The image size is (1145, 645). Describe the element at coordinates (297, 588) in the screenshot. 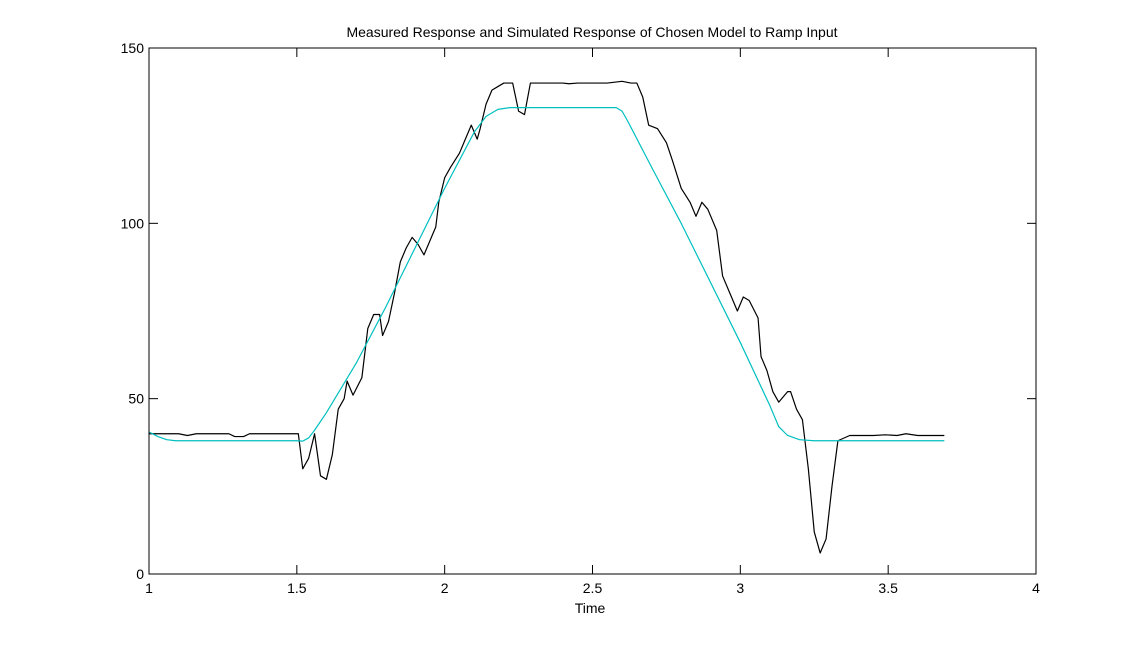

I see `x-tick-label: 1.5` at that location.